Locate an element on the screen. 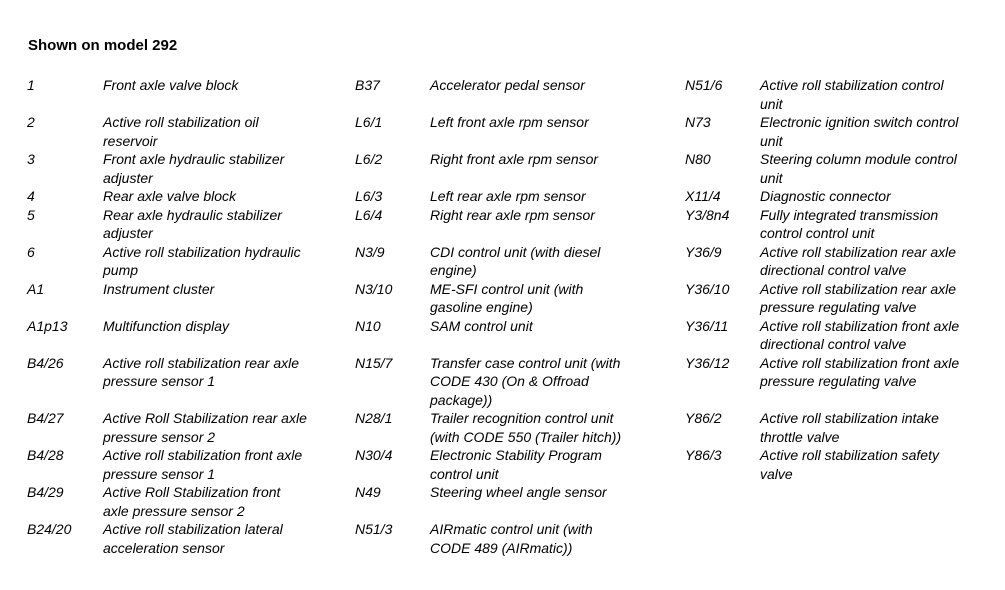 This screenshot has height=590, width=1005. item-description: Instrument cluster is located at coordinates (159, 288).